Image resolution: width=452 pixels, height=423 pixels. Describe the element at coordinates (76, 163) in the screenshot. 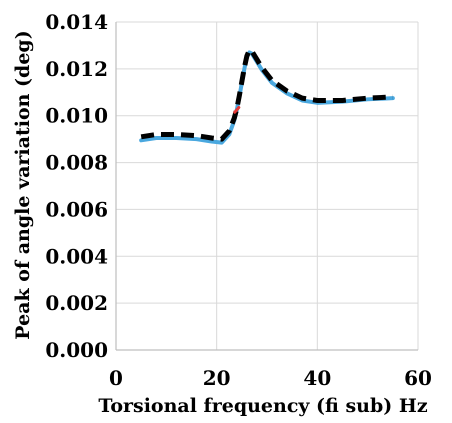

I see `y-tick-label: 0.008` at that location.